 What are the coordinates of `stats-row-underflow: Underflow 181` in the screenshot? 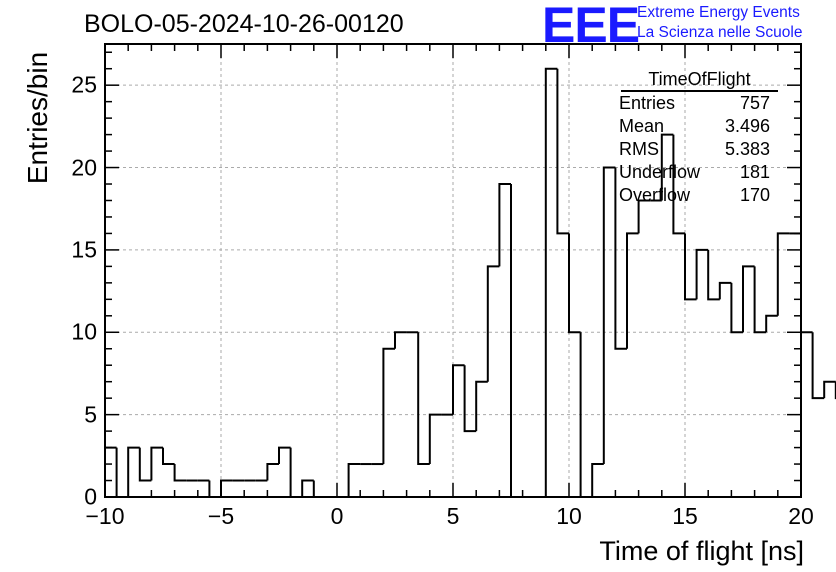 It's located at (694, 172).